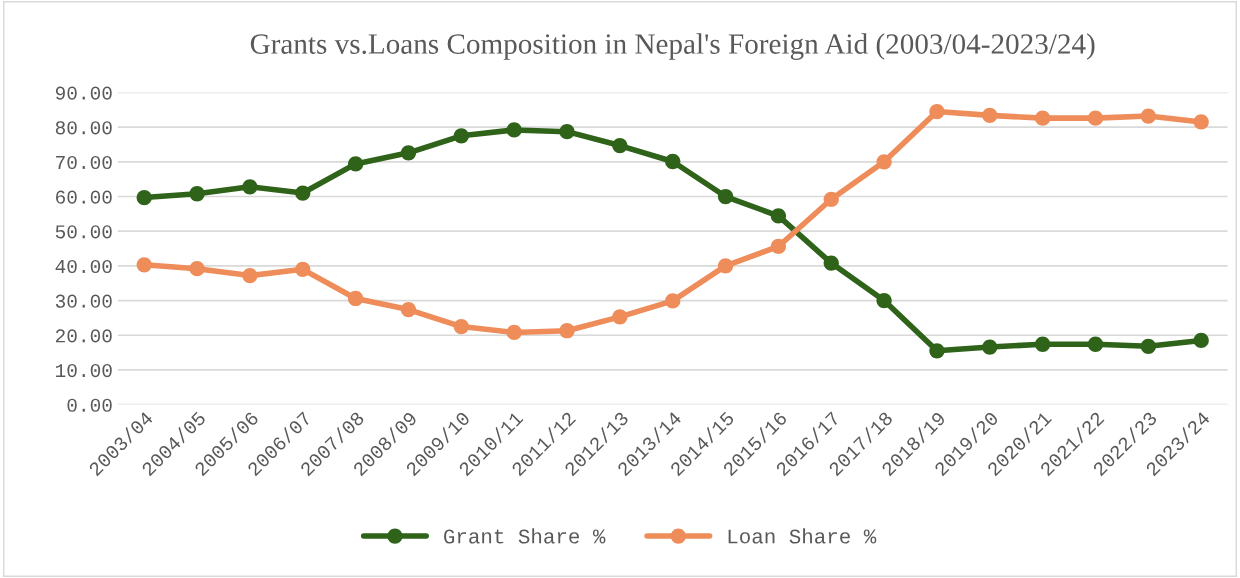 This screenshot has height=578, width=1240. What do you see at coordinates (525, 536) in the screenshot?
I see `legend-label: Grant Share %` at bounding box center [525, 536].